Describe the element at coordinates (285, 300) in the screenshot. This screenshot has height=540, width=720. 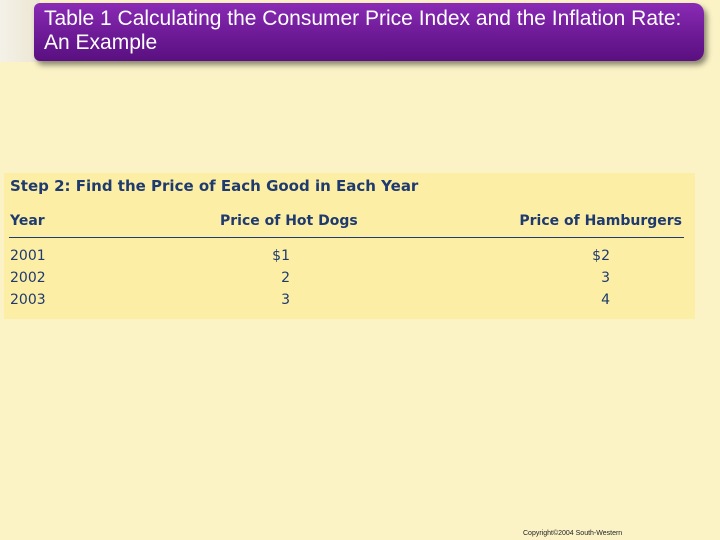
I see `cell-hot-dogs: 3` at that location.